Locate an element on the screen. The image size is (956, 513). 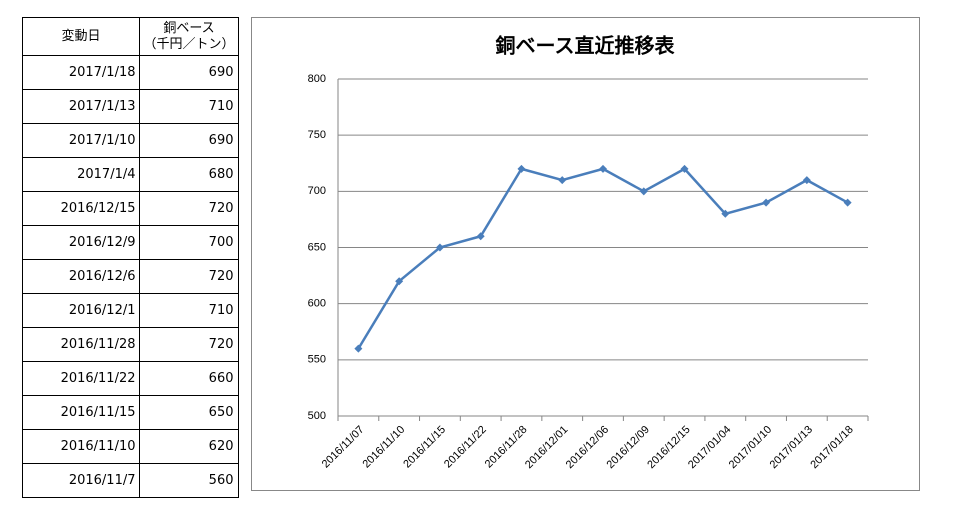
date-cell: 2016/11/22 is located at coordinates (98, 378).